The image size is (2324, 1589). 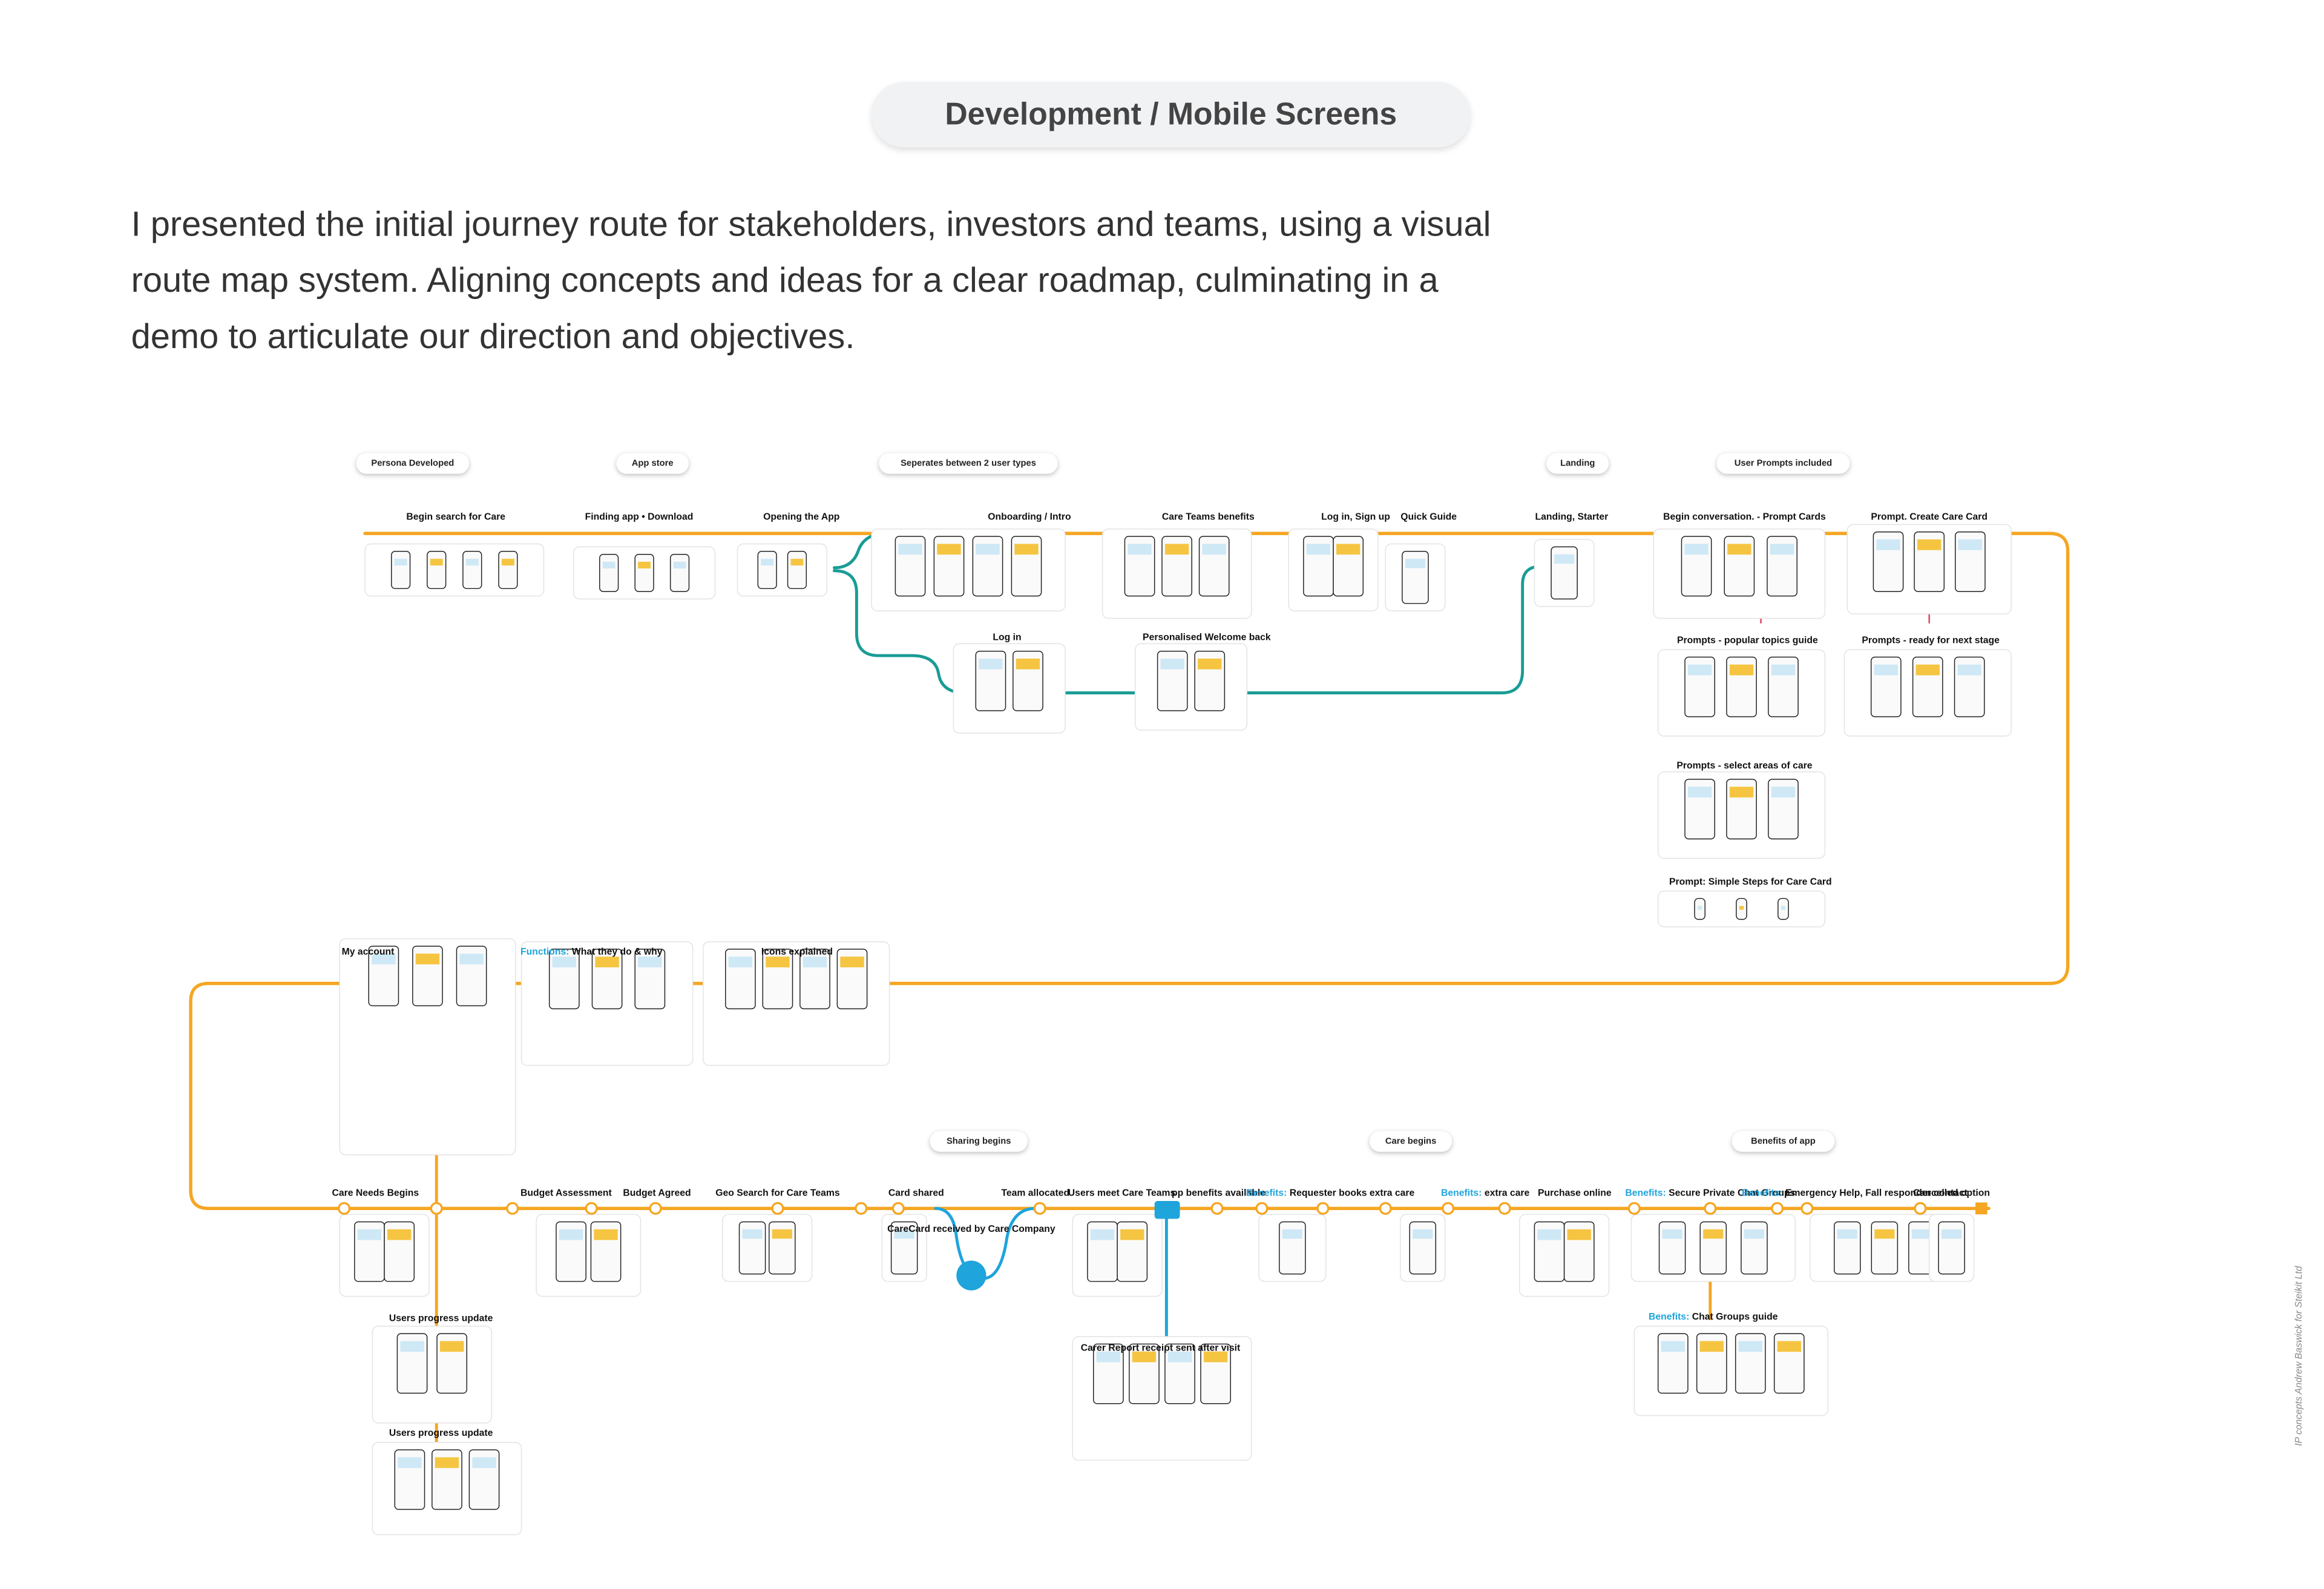 What do you see at coordinates (1750, 882) in the screenshot?
I see `stage-heading: Prompt: Simple Steps for Care Card` at bounding box center [1750, 882].